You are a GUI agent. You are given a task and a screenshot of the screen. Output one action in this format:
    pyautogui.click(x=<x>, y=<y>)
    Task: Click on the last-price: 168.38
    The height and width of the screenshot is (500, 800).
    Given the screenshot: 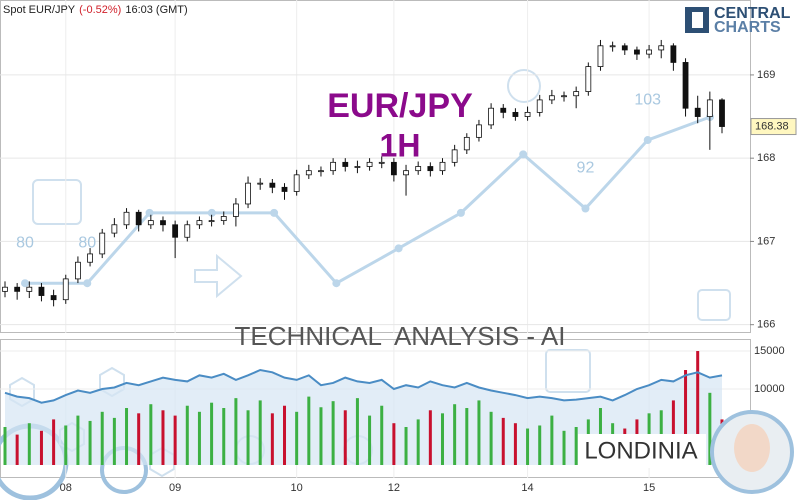 What is the action you would take?
    pyautogui.click(x=772, y=126)
    